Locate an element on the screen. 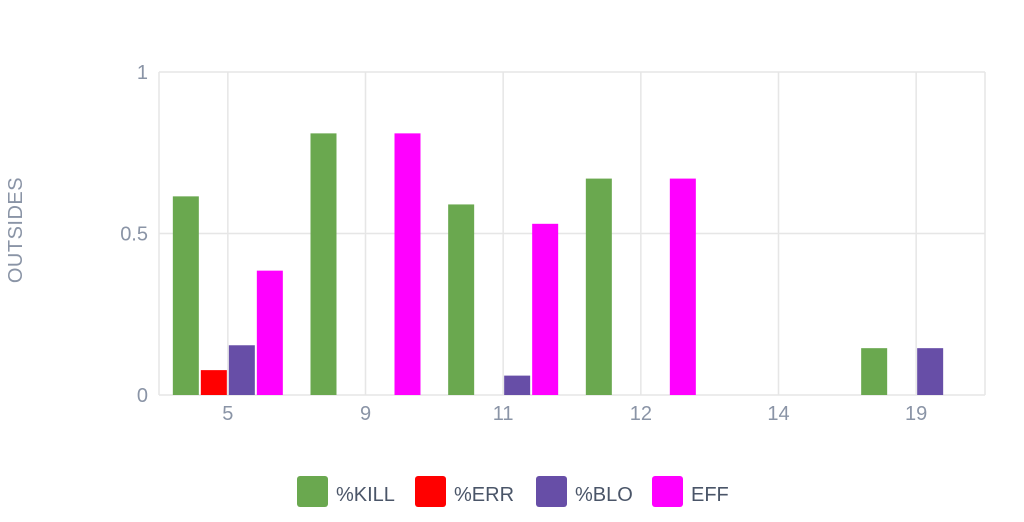 This screenshot has width=1024, height=522. x-tick-label: 11 is located at coordinates (503, 414).